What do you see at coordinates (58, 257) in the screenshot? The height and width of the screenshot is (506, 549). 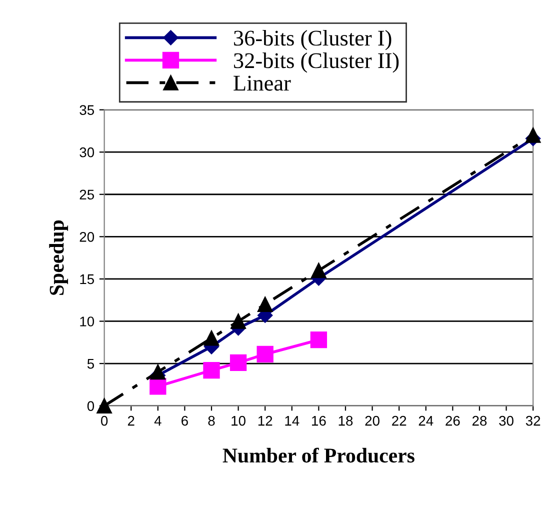 I see `y-axis-title: Speedup` at bounding box center [58, 257].